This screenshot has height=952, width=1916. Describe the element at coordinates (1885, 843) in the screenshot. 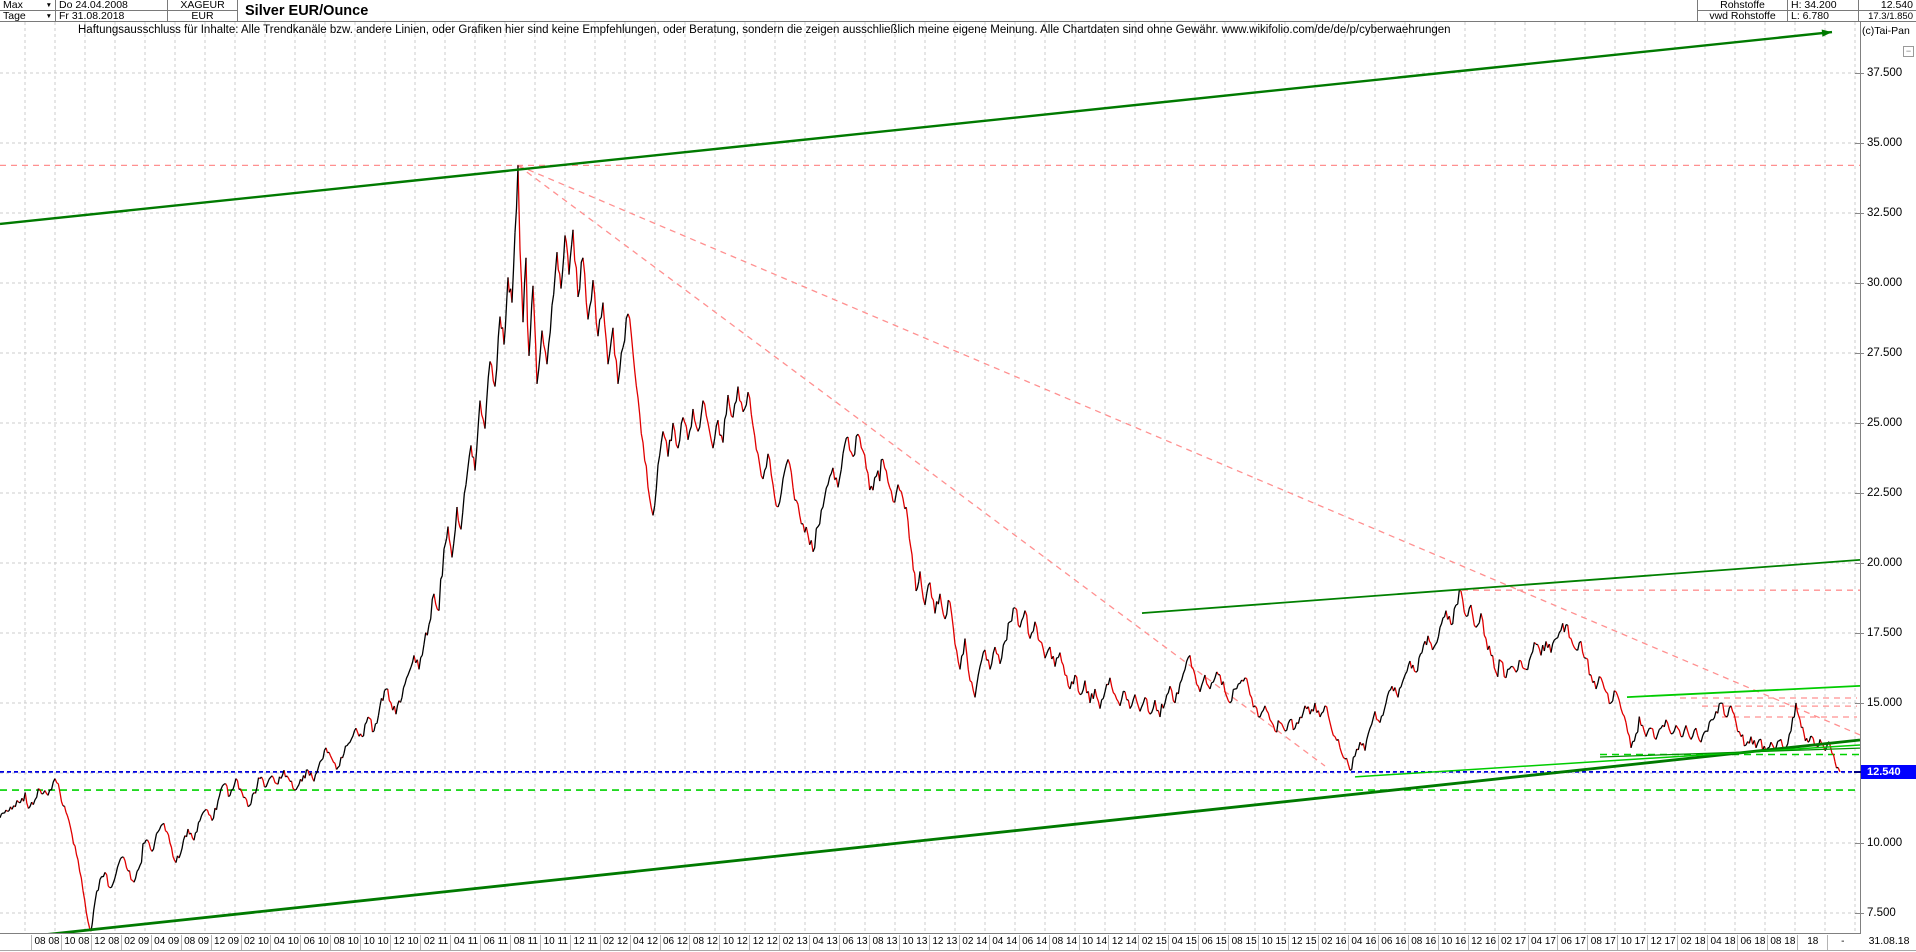

I see `y-axis-label: 10.000` at that location.